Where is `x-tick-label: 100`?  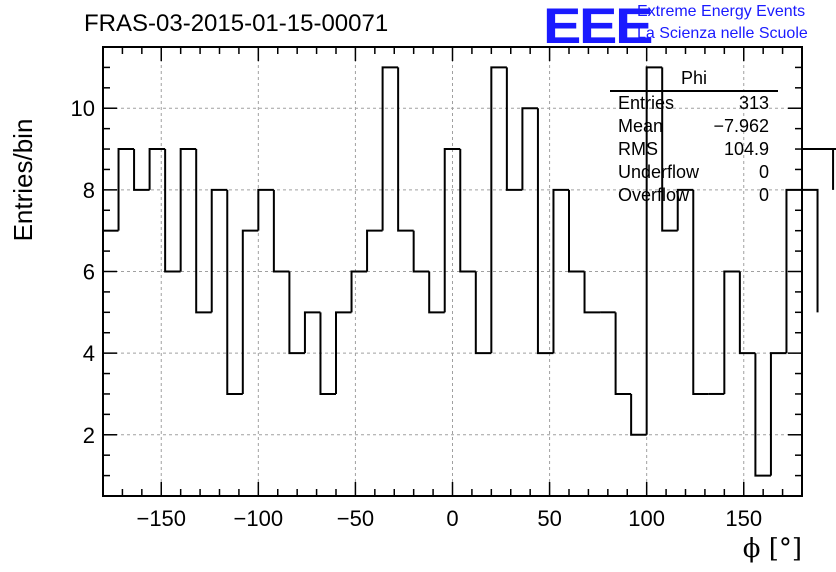 x-tick-label: 100 is located at coordinates (646, 518).